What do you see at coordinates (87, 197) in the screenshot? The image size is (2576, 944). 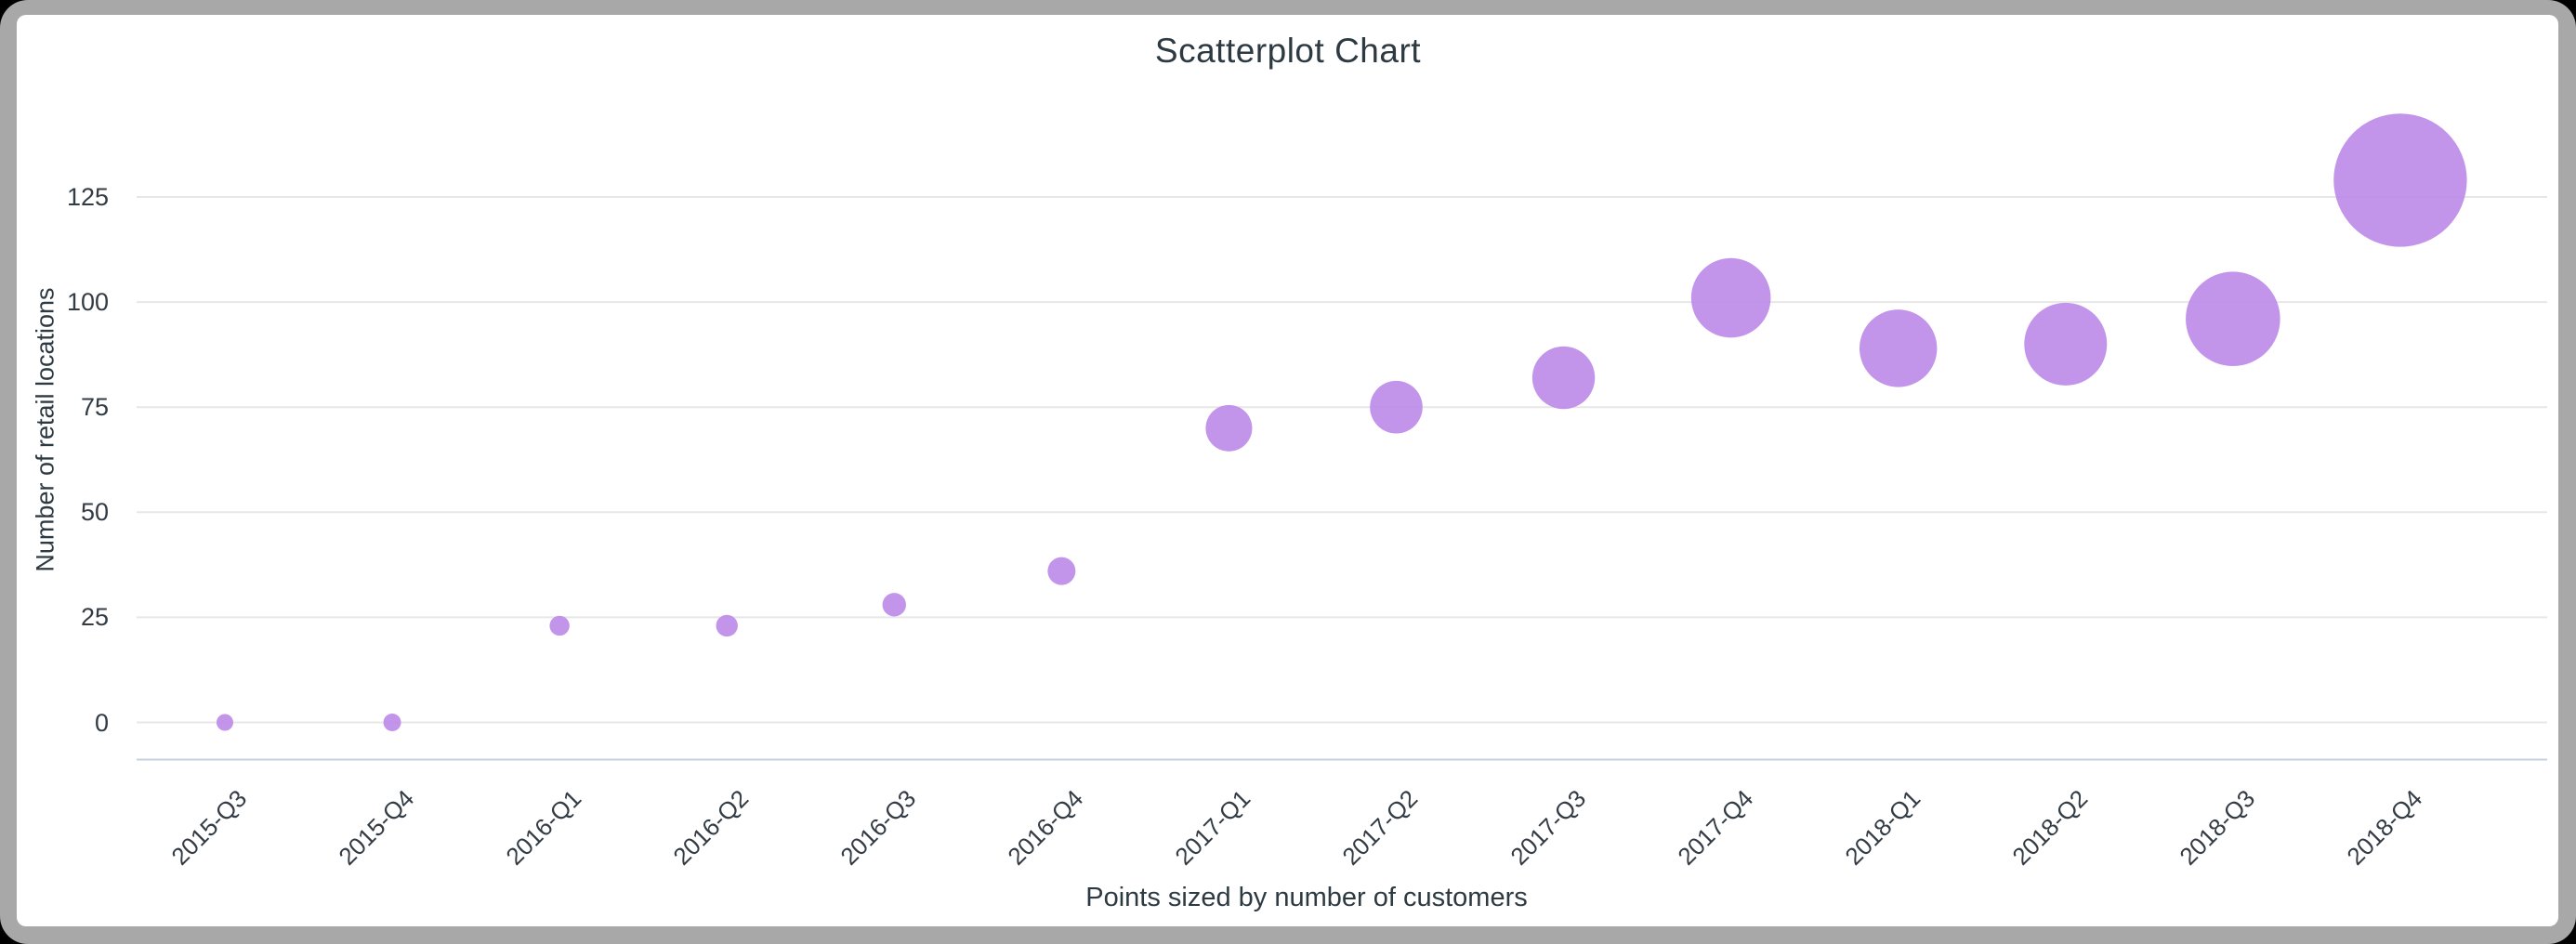 I see `y-tick-label: 125` at bounding box center [87, 197].